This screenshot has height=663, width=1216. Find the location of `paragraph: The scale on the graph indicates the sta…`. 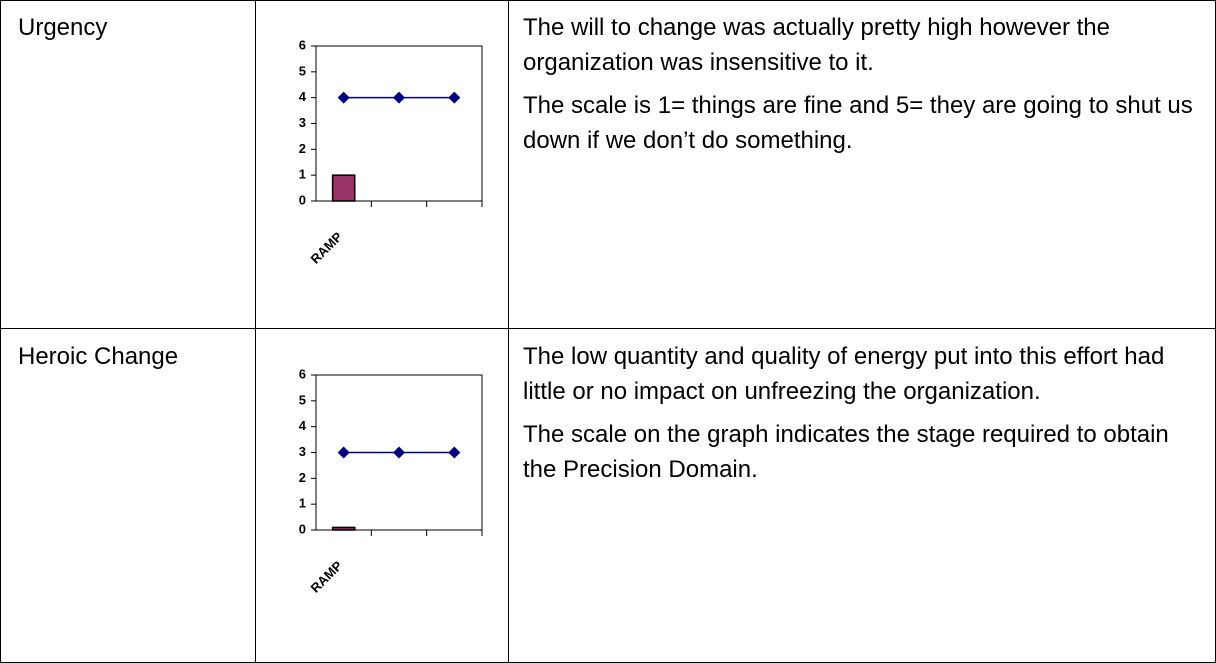

paragraph: The scale on the graph indicates the sta… is located at coordinates (846, 452).